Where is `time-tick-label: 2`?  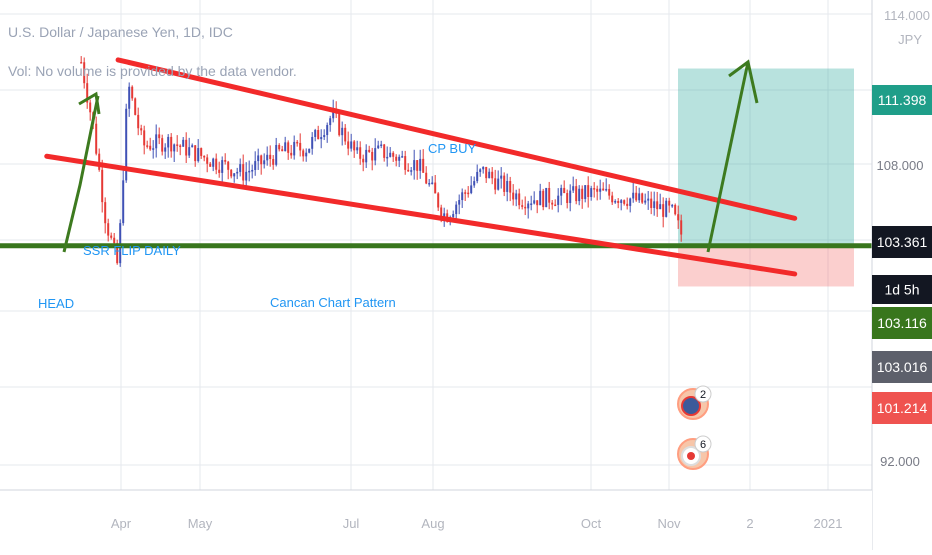 time-tick-label: 2 is located at coordinates (749, 523).